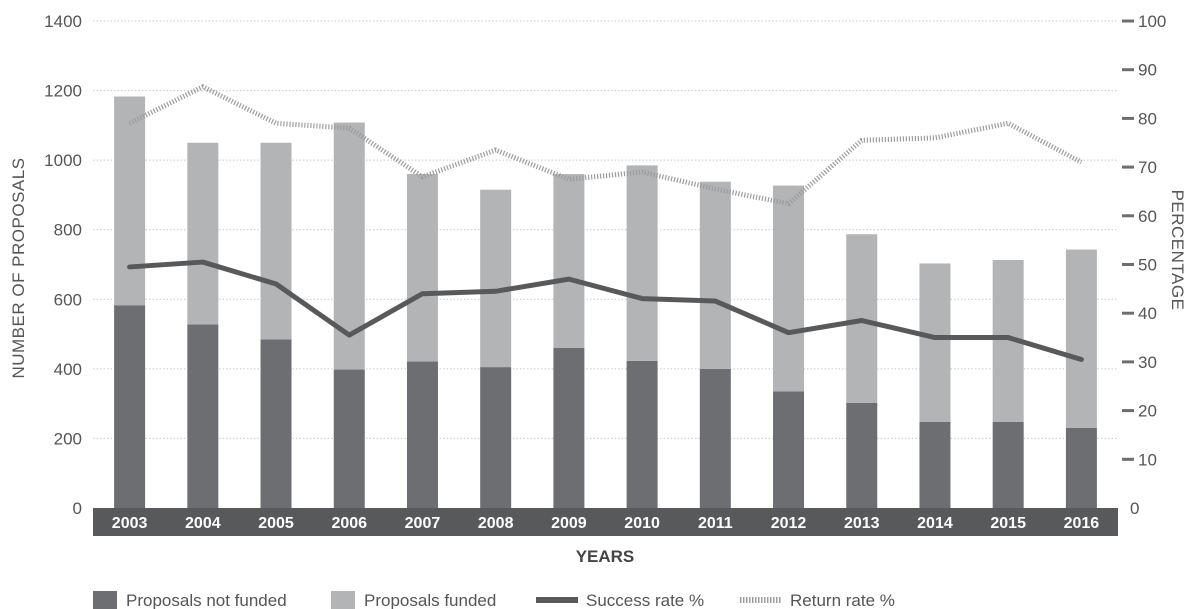 Image resolution: width=1196 pixels, height=609 pixels. I want to click on y-tick-label-left: 1400, so click(63, 21).